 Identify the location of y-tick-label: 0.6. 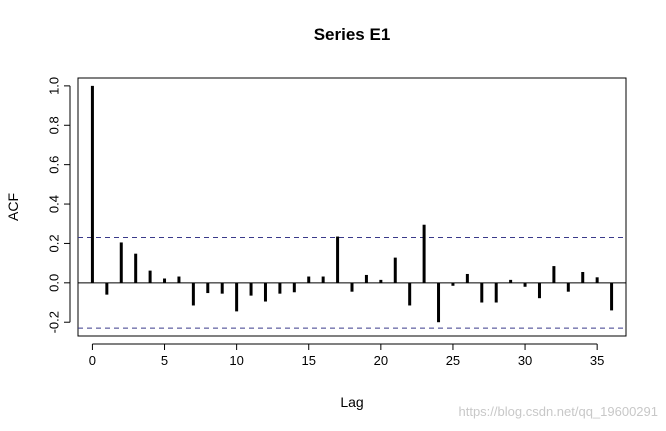
(54, 165).